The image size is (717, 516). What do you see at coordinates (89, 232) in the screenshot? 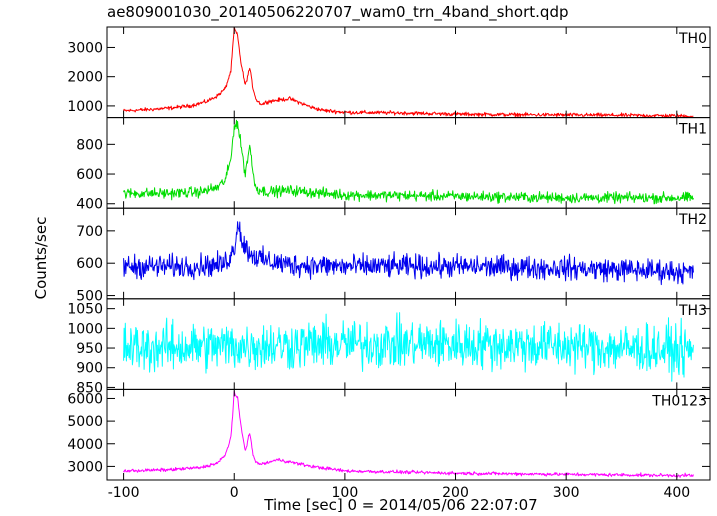
I see `y-tick-label: 700` at bounding box center [89, 232].